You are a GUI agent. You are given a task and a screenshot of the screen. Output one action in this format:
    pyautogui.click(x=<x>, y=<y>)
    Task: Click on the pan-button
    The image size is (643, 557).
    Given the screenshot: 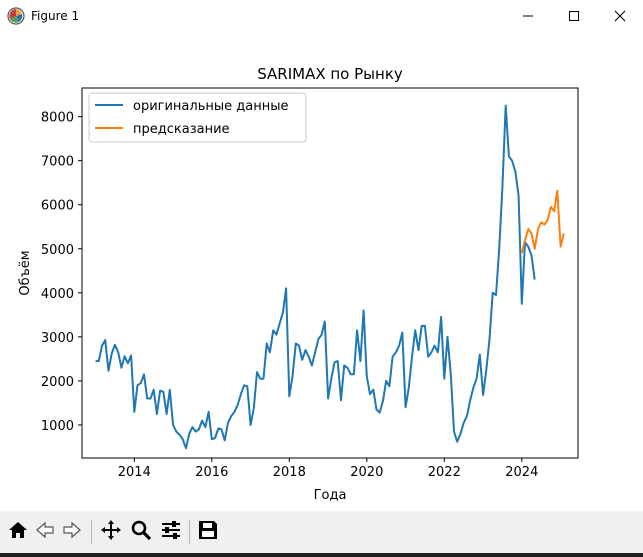 What is the action you would take?
    pyautogui.click(x=111, y=532)
    